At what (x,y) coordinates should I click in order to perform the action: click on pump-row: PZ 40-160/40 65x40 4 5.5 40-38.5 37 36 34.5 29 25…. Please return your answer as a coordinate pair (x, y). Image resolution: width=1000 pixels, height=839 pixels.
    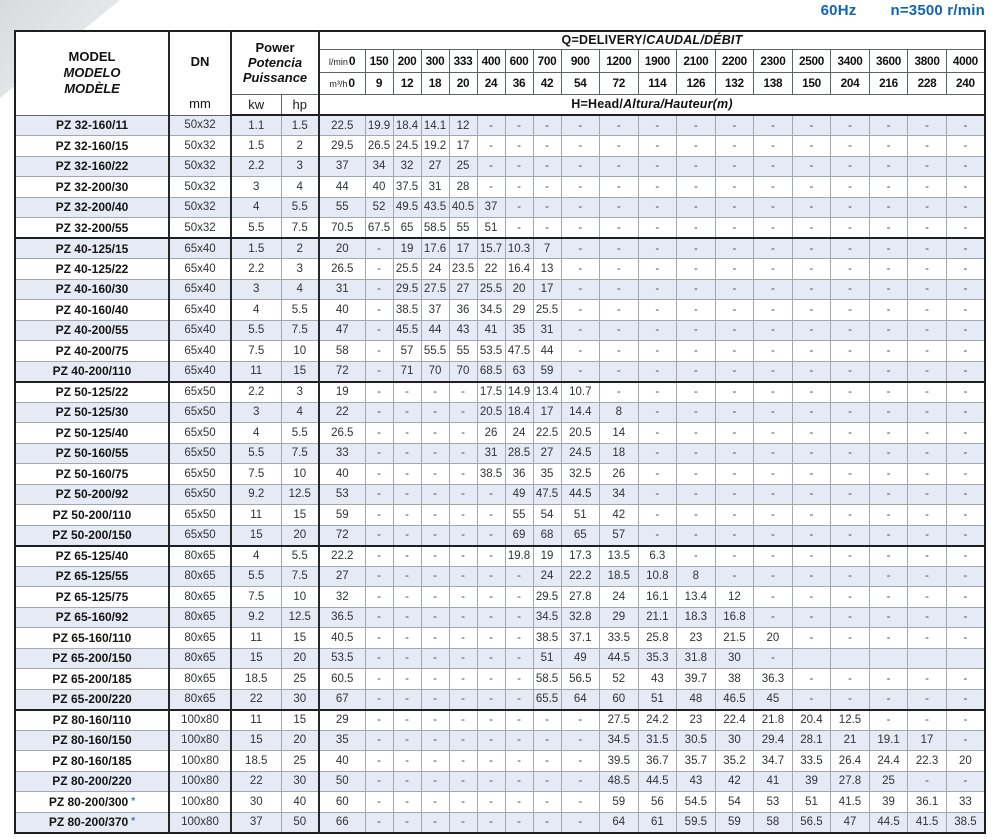
    Looking at the image, I should click on (500, 310).